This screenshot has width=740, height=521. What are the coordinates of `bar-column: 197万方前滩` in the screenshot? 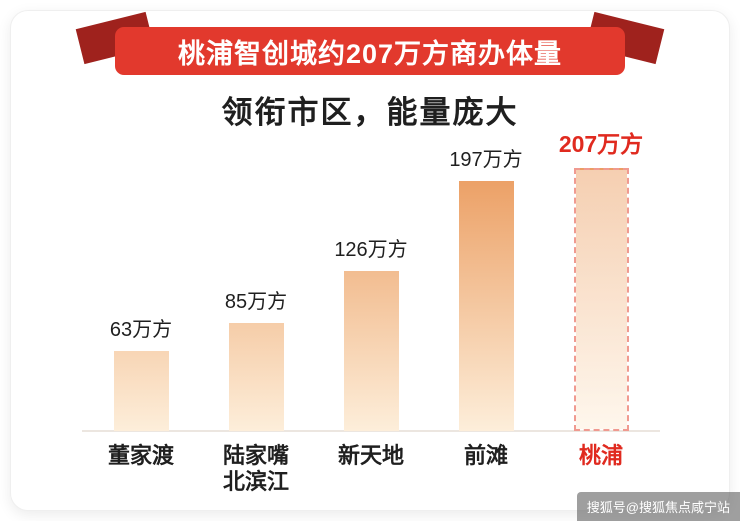 It's located at (486, 305).